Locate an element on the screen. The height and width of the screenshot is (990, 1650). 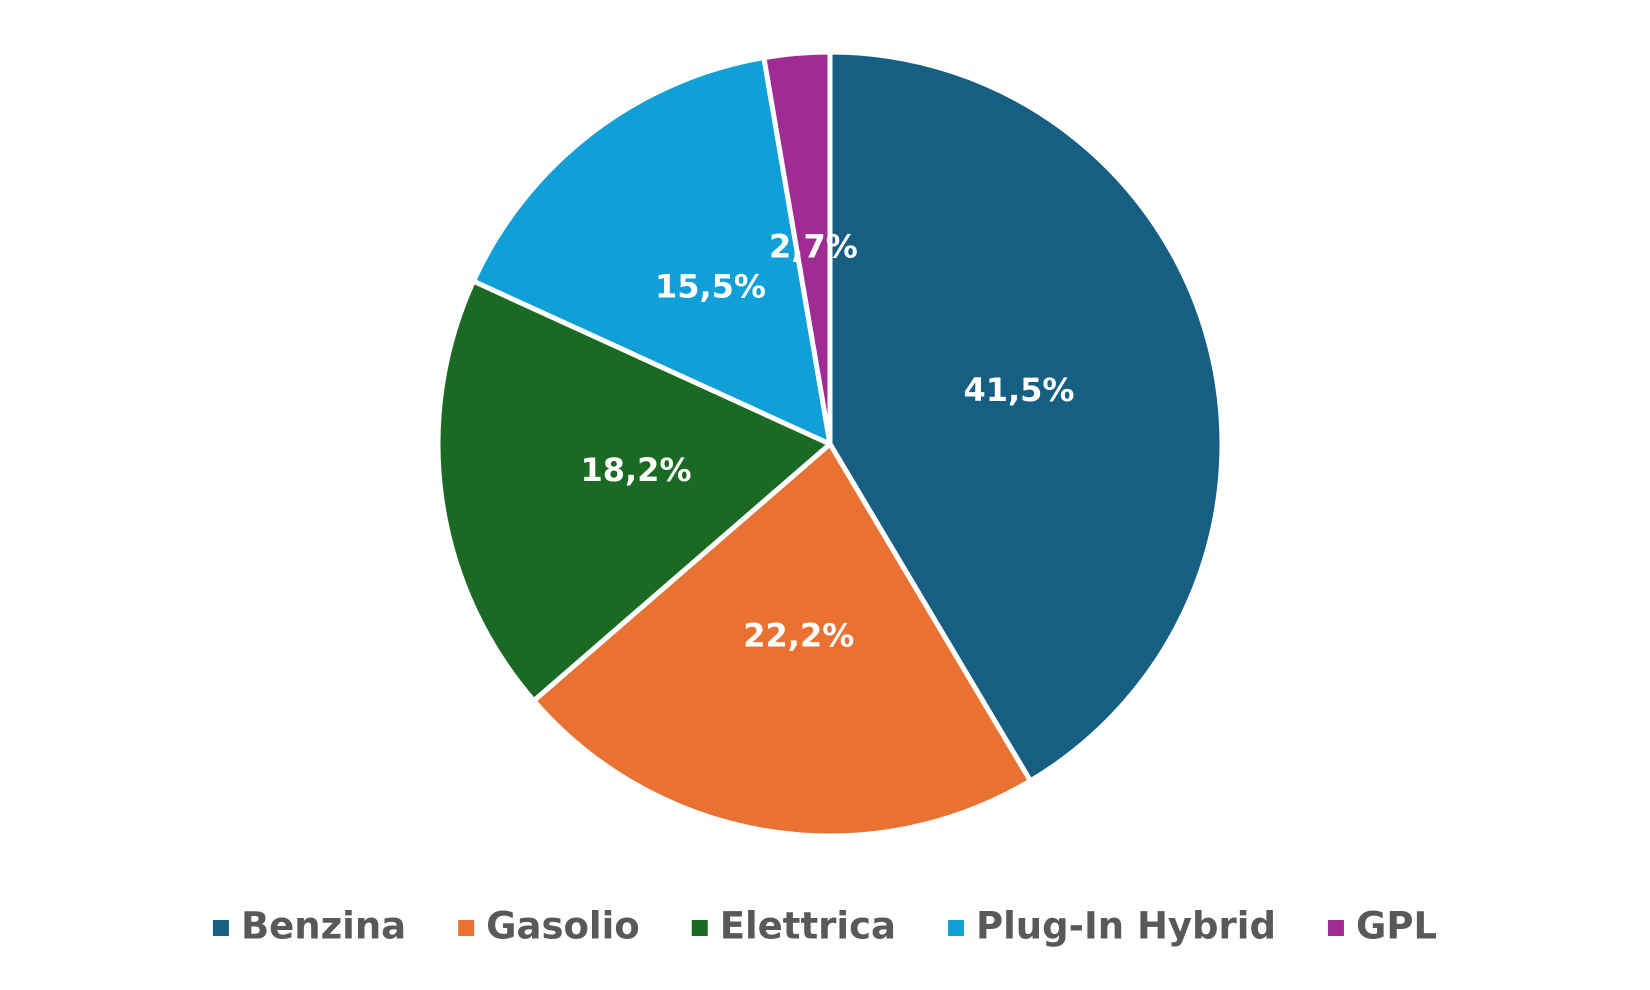
value-label: 2,7% is located at coordinates (813, 247).